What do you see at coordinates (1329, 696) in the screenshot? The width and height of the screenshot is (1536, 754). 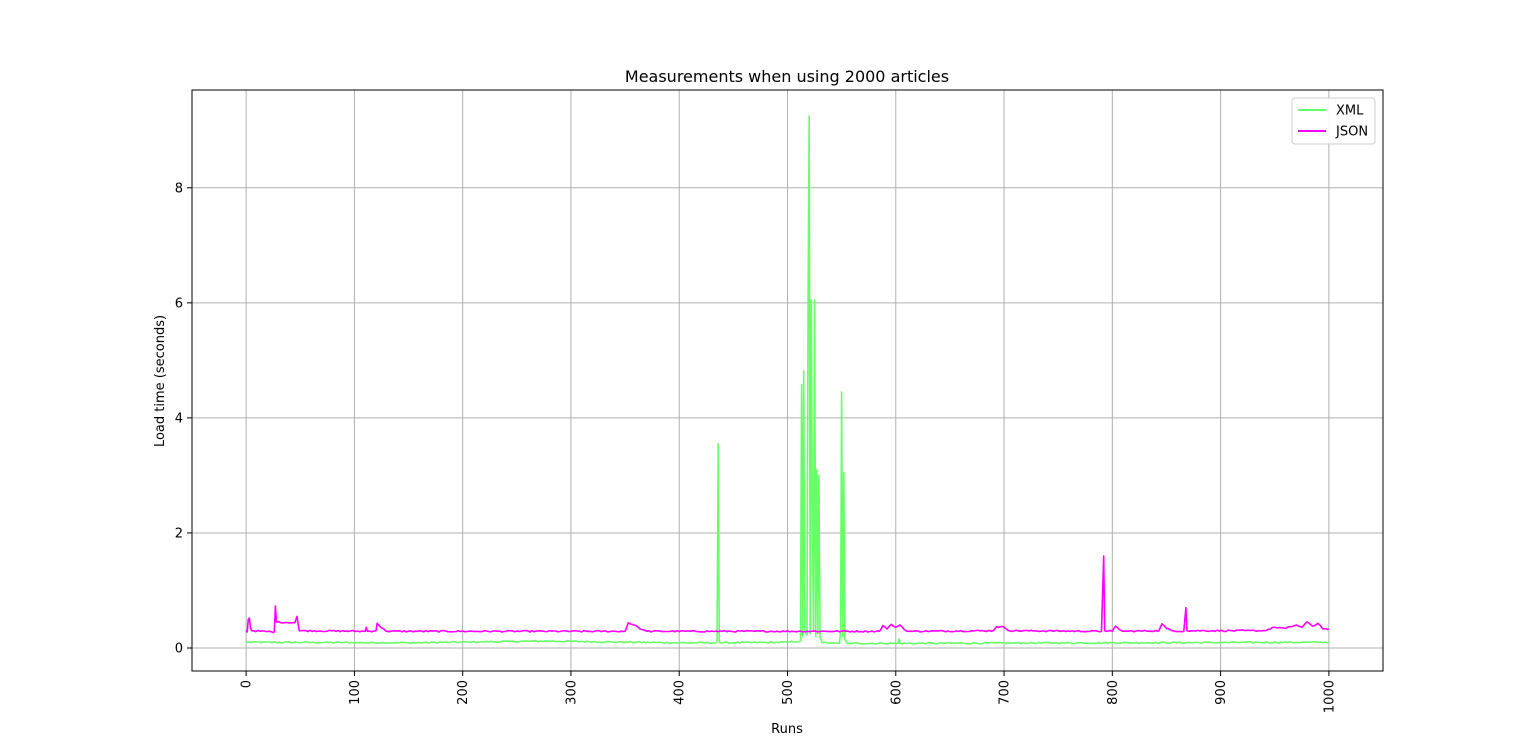 I see `x-tick-label: 1000` at bounding box center [1329, 696].